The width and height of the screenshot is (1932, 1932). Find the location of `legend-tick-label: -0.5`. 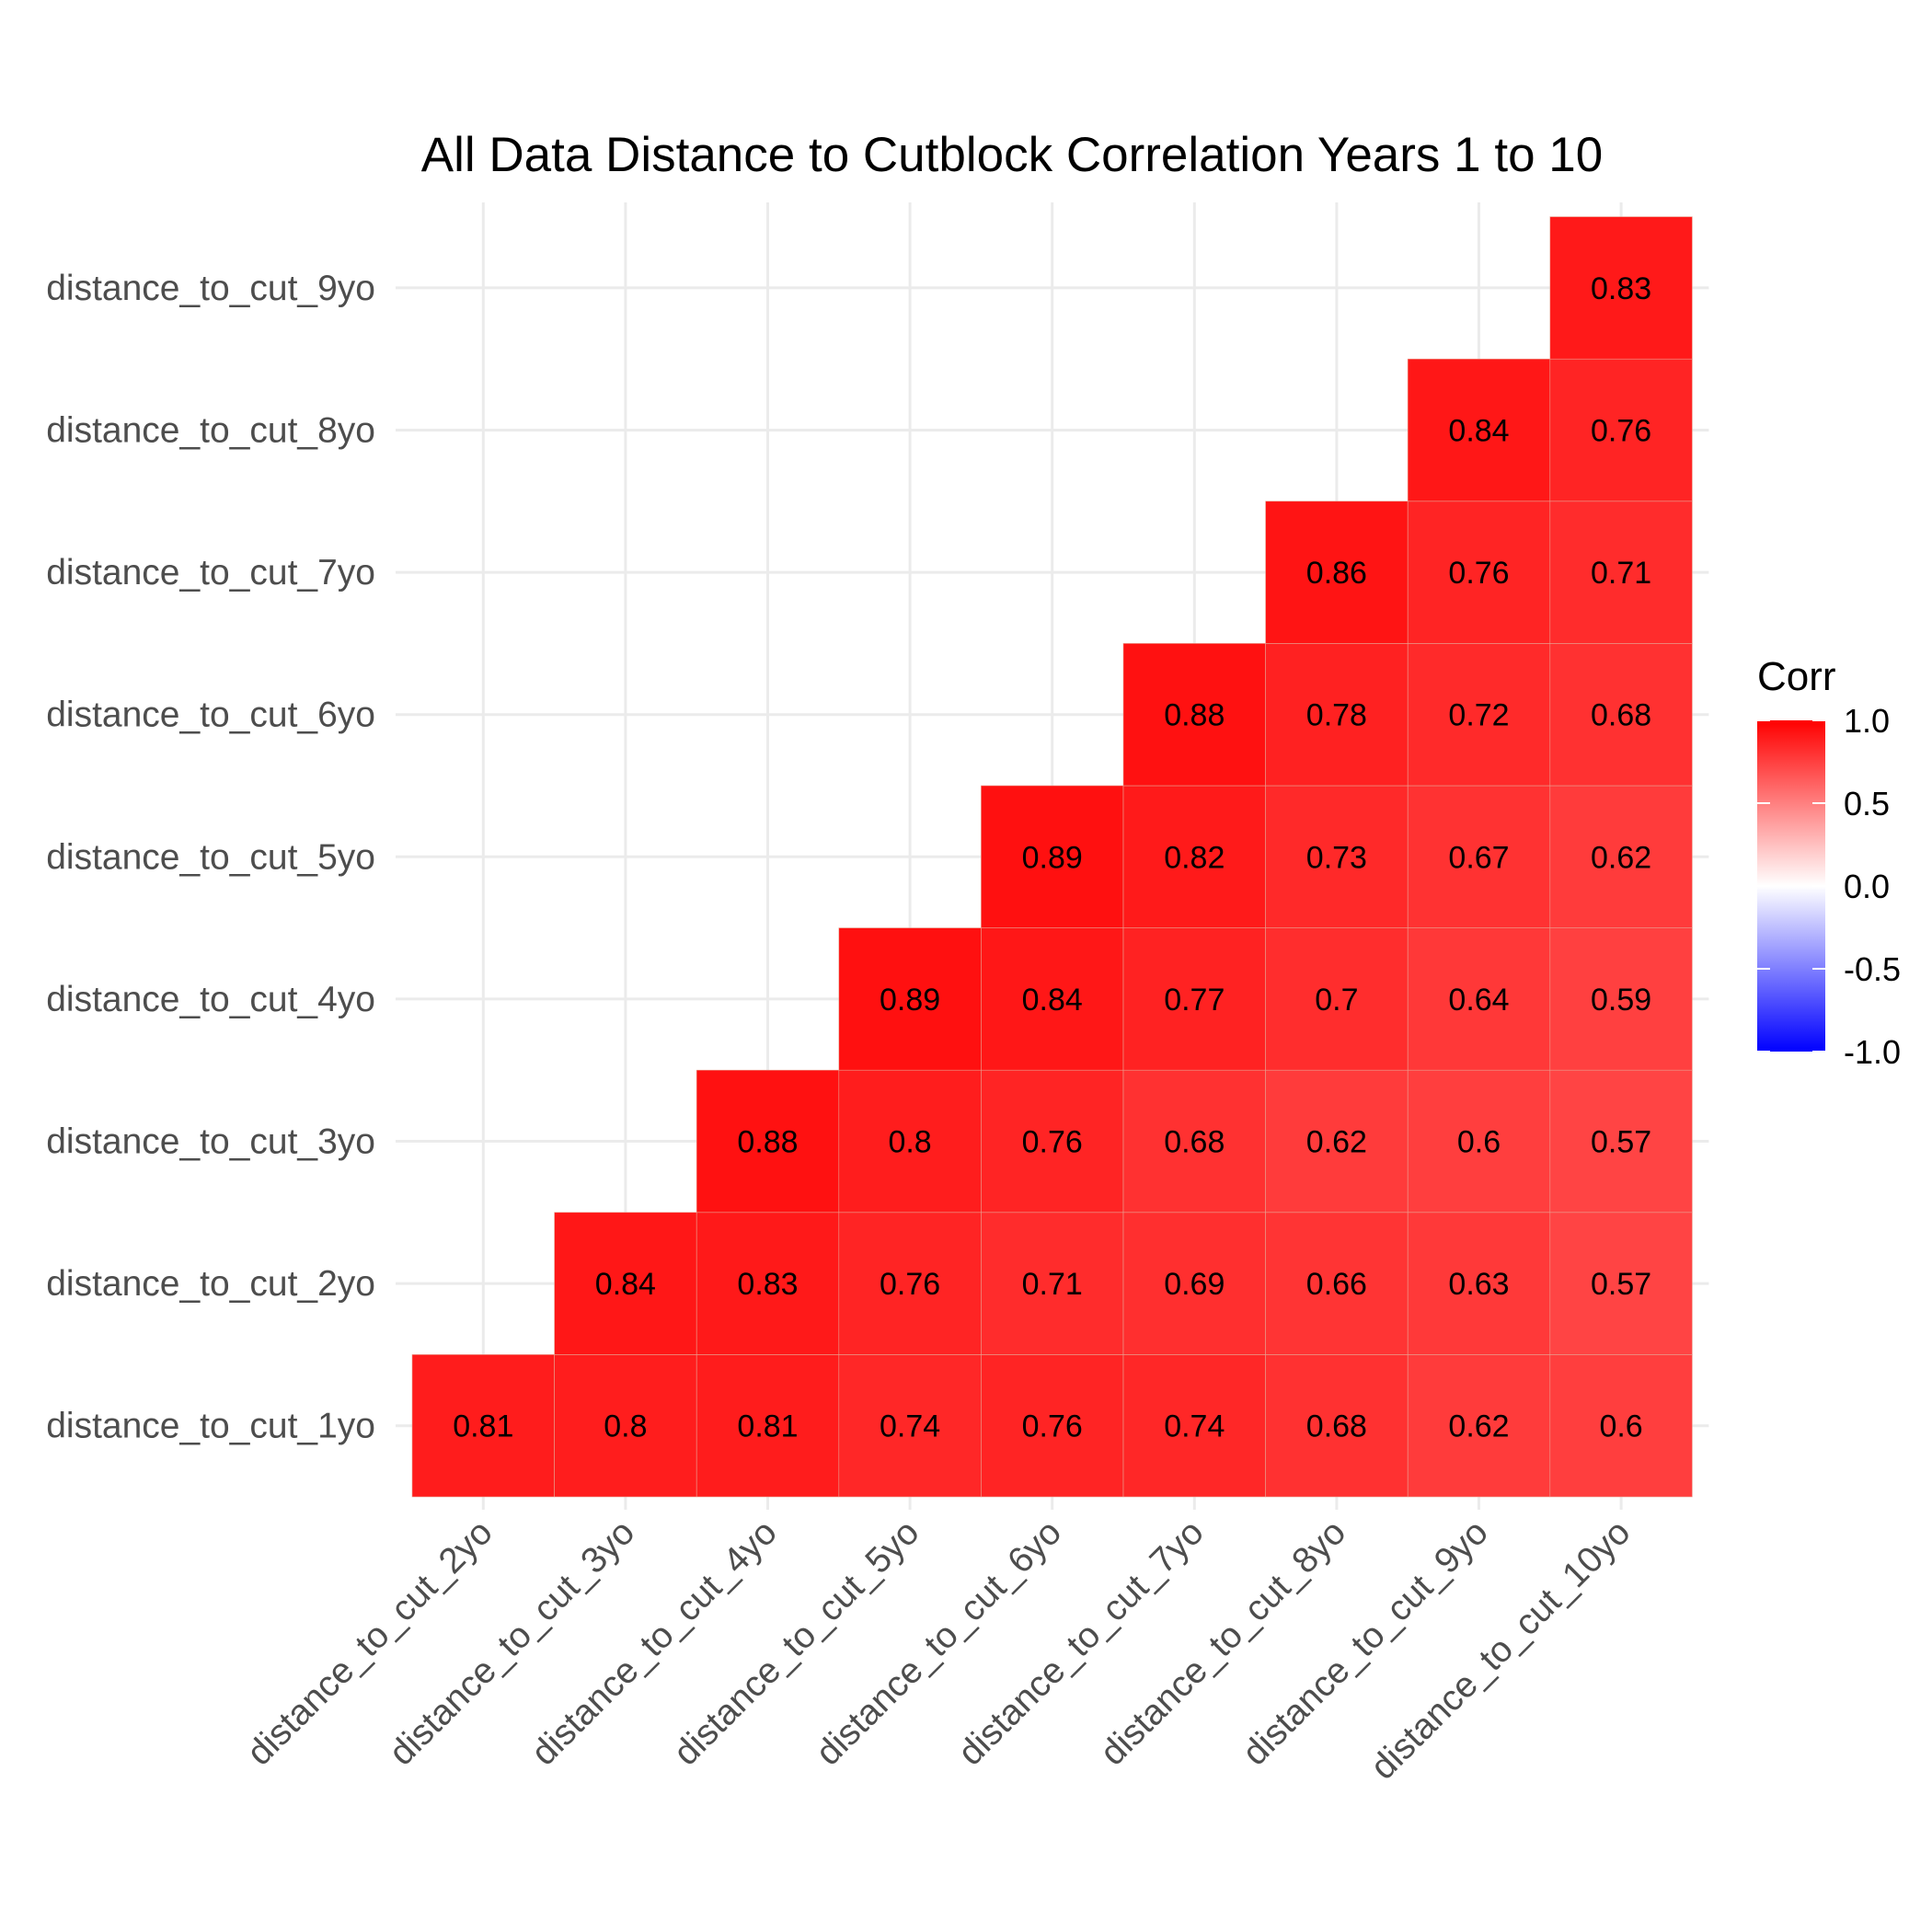

legend-tick-label: -0.5 is located at coordinates (1872, 969).